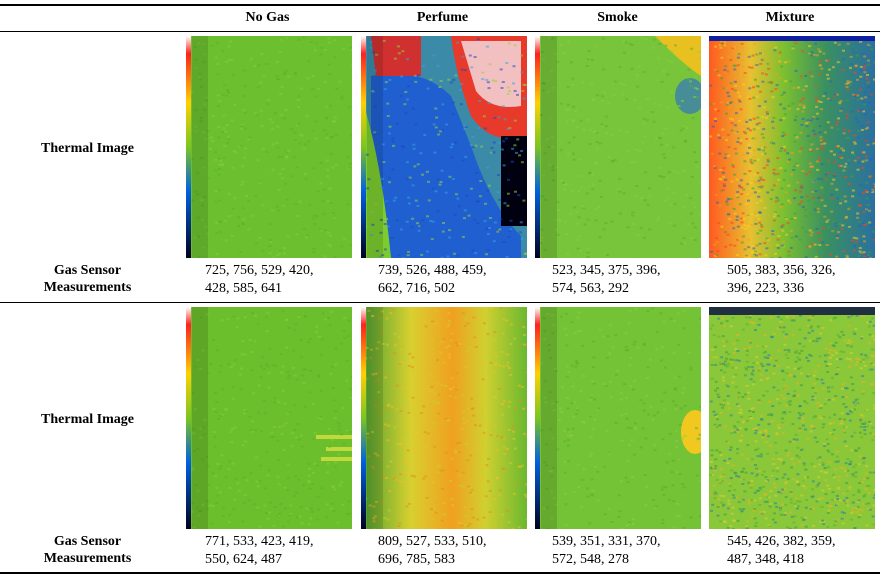  Describe the element at coordinates (440, 302) in the screenshot. I see `row-divider-rule` at that location.